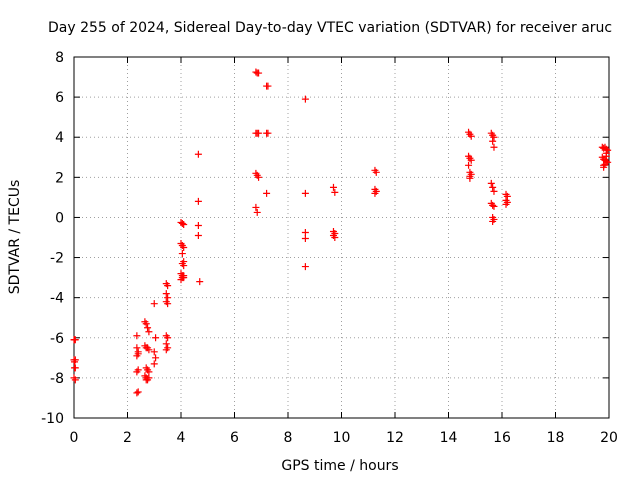 This screenshot has width=640, height=480. What do you see at coordinates (342, 438) in the screenshot?
I see `x-tick-label: 10` at bounding box center [342, 438].